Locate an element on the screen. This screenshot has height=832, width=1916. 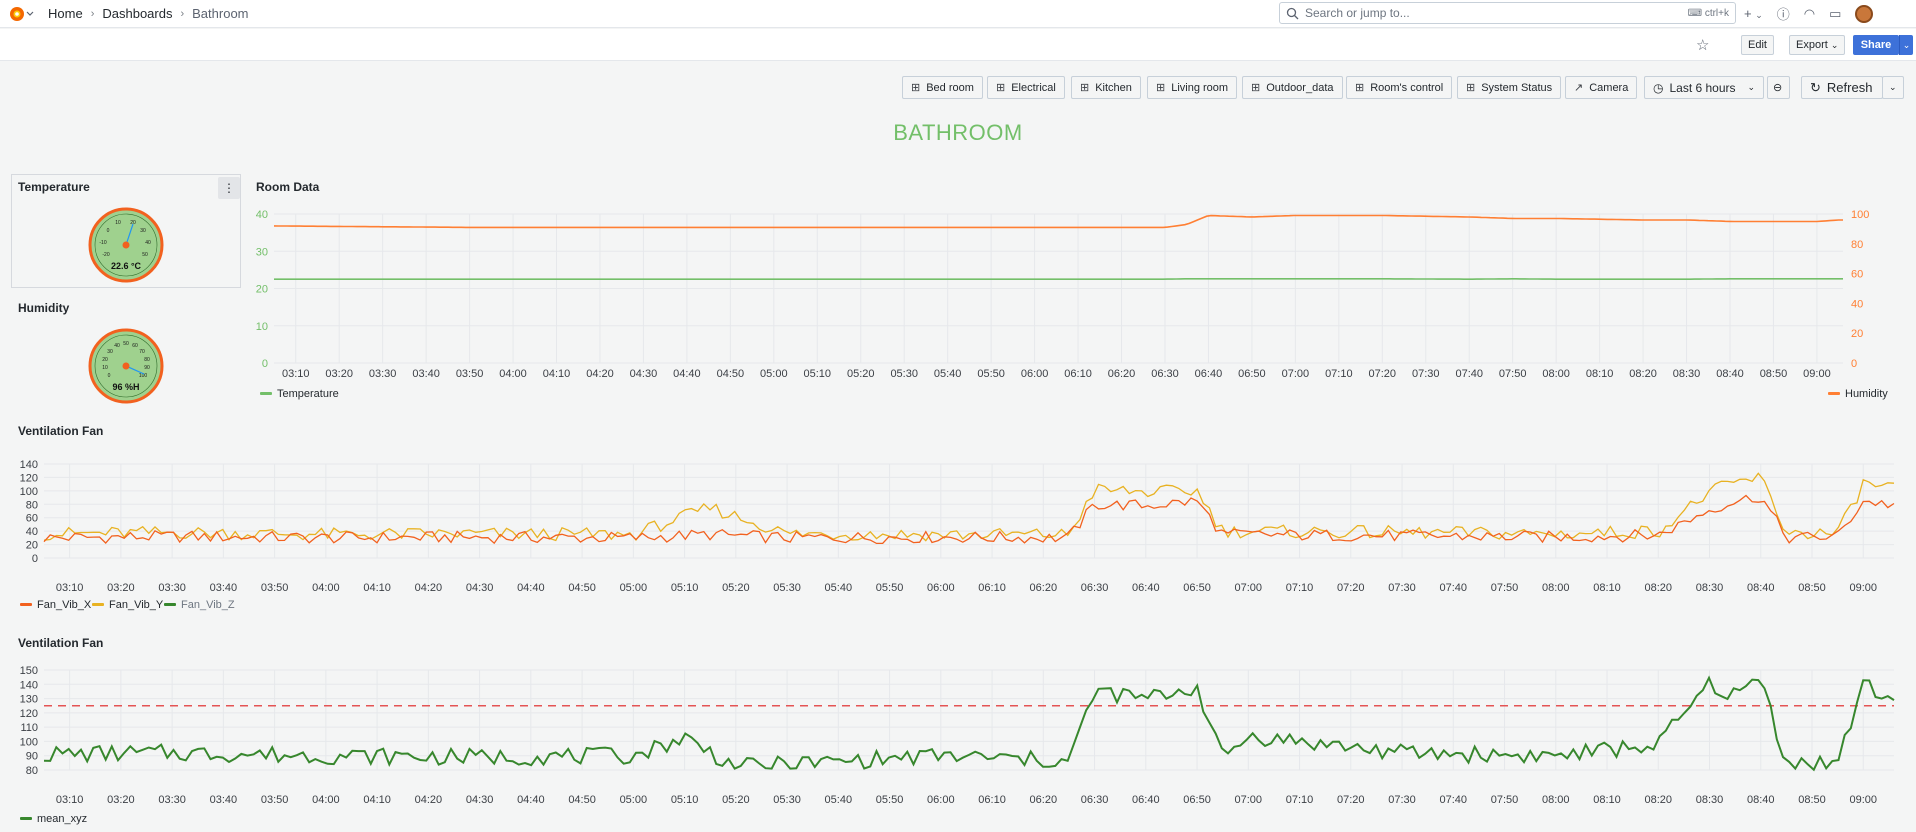
x-tick-label: 09:00 is located at coordinates (1863, 800).